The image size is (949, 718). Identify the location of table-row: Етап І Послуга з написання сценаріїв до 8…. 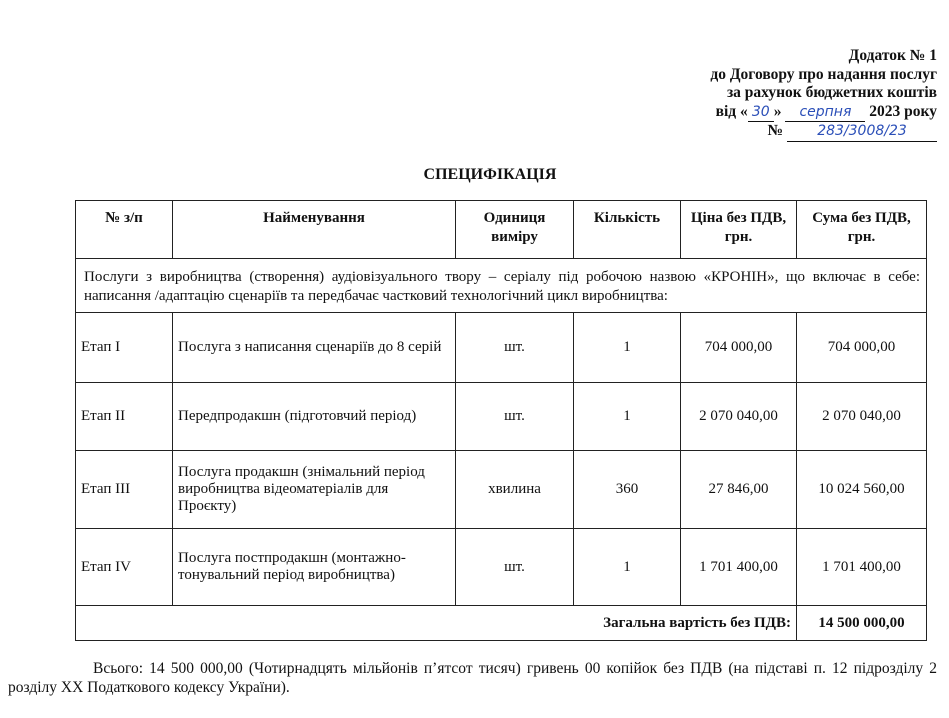
(501, 347).